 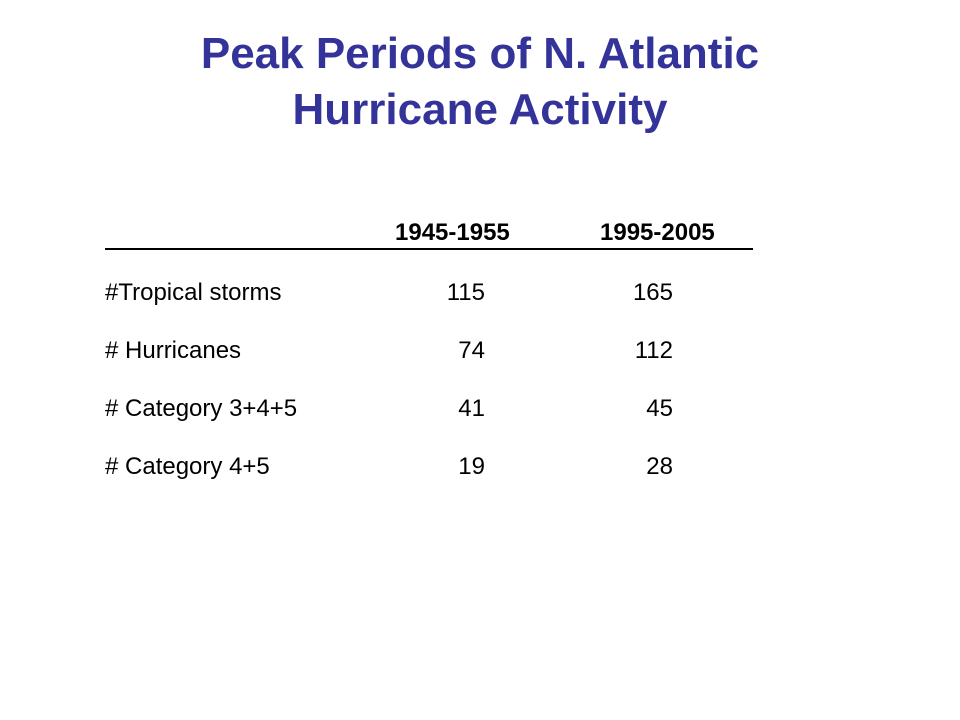 I want to click on cell-1945-1955: 115, so click(x=465, y=292).